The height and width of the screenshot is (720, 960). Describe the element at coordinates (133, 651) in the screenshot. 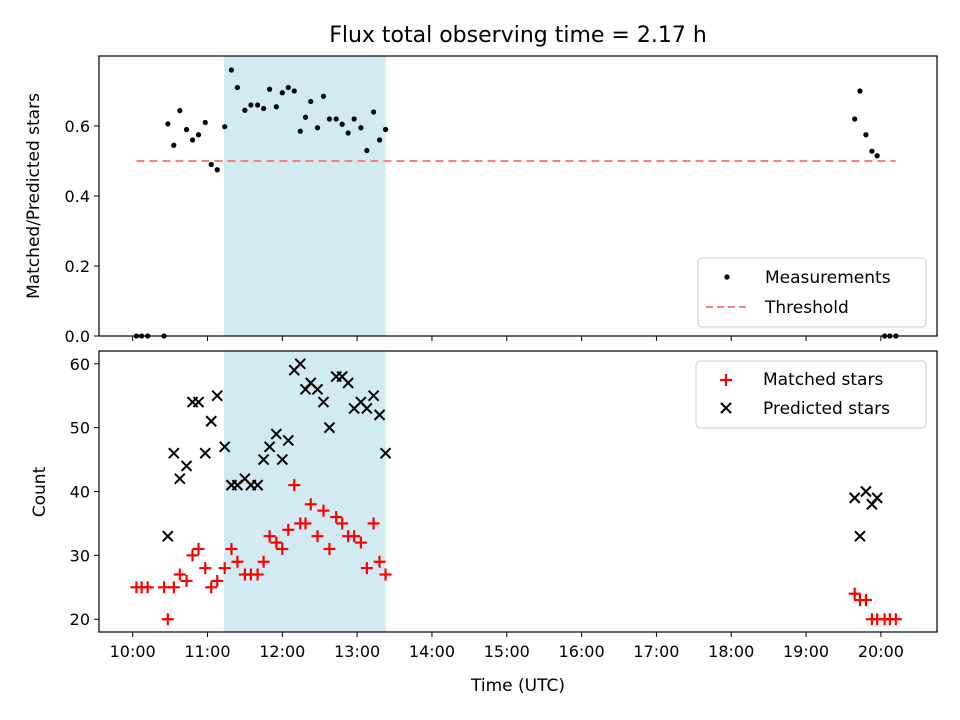

I see `x-tick-label: 10:00` at that location.